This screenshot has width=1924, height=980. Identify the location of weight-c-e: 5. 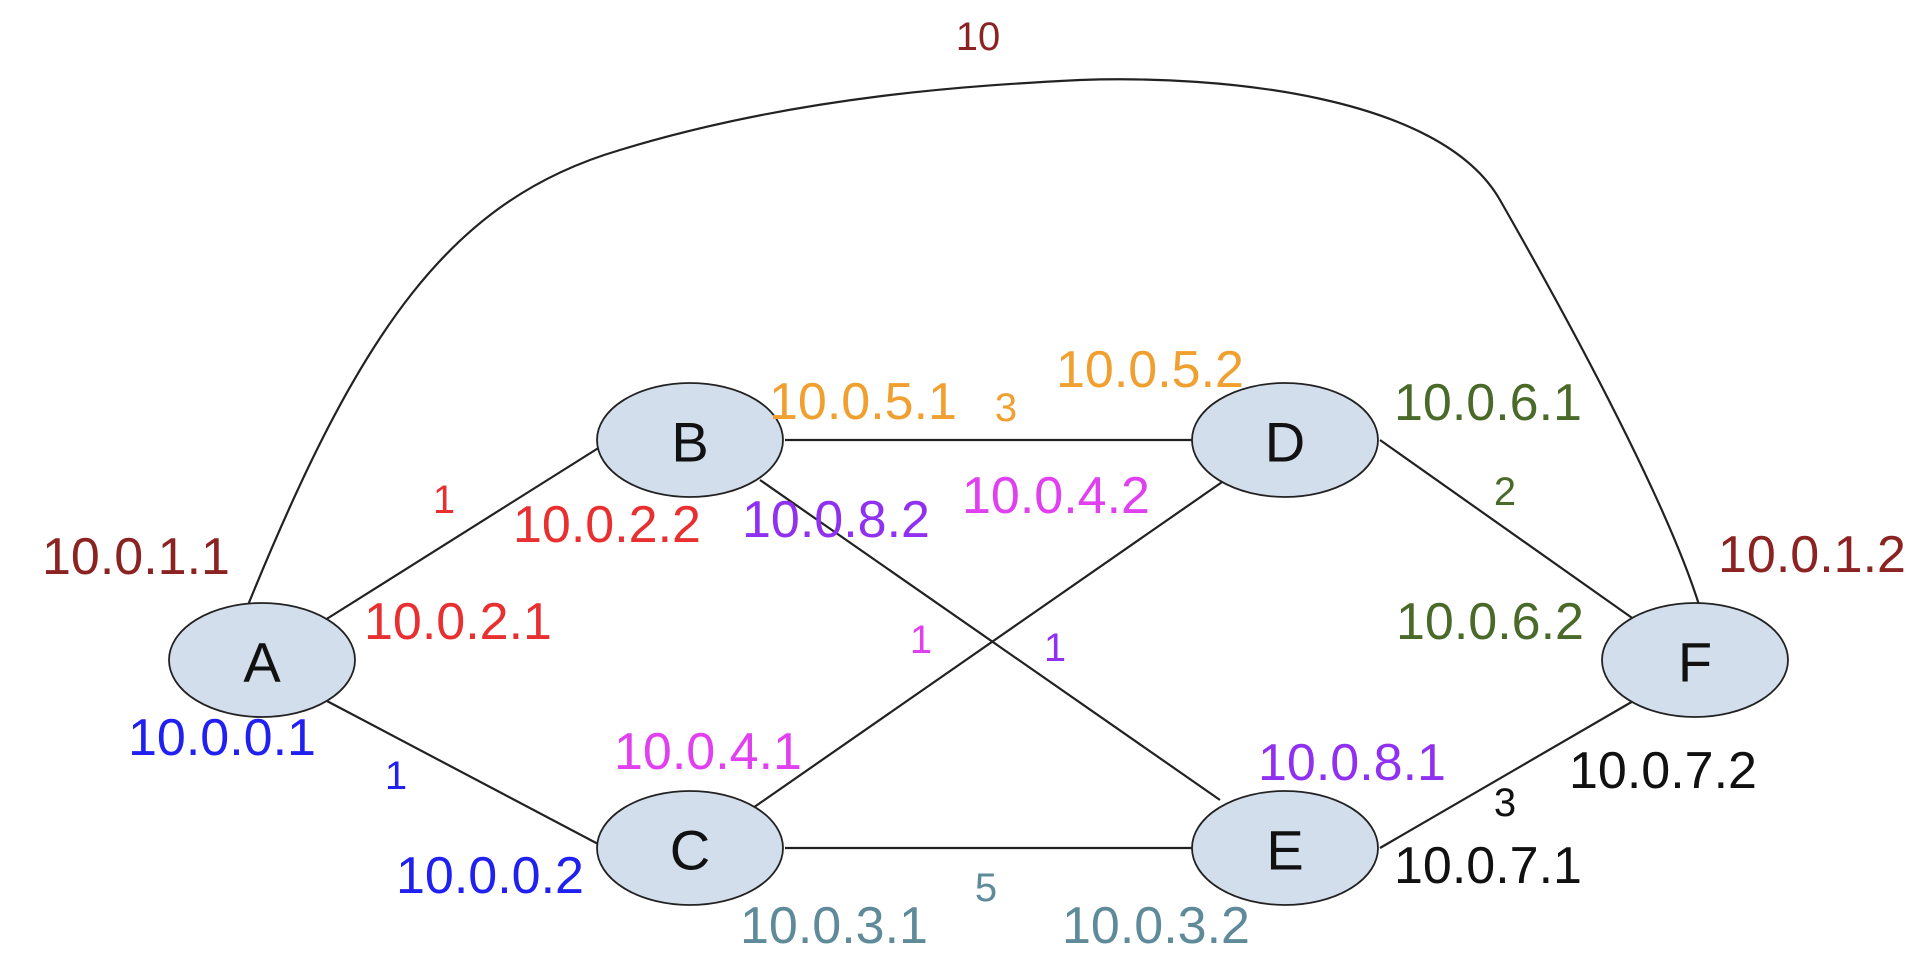
(986, 888).